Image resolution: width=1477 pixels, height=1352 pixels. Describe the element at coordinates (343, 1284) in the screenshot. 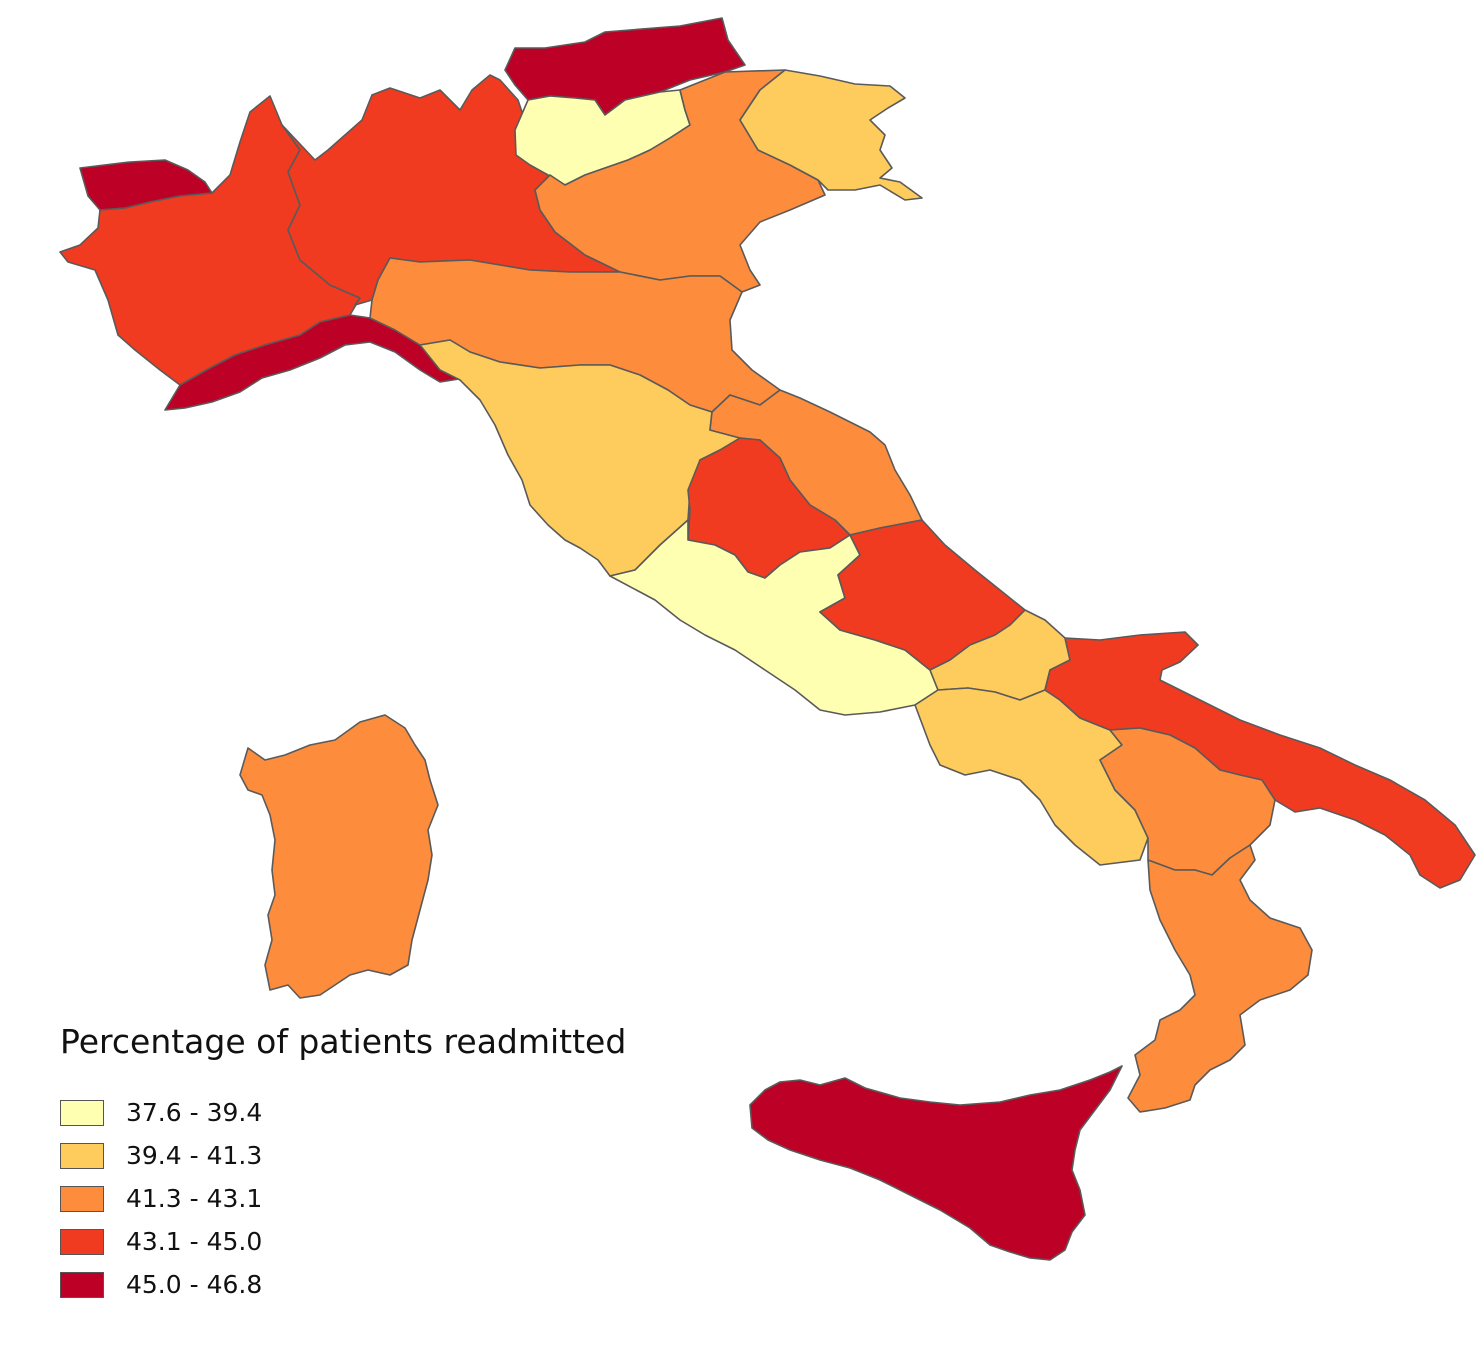

I see `legend-item: 45.0 - 46.8` at that location.